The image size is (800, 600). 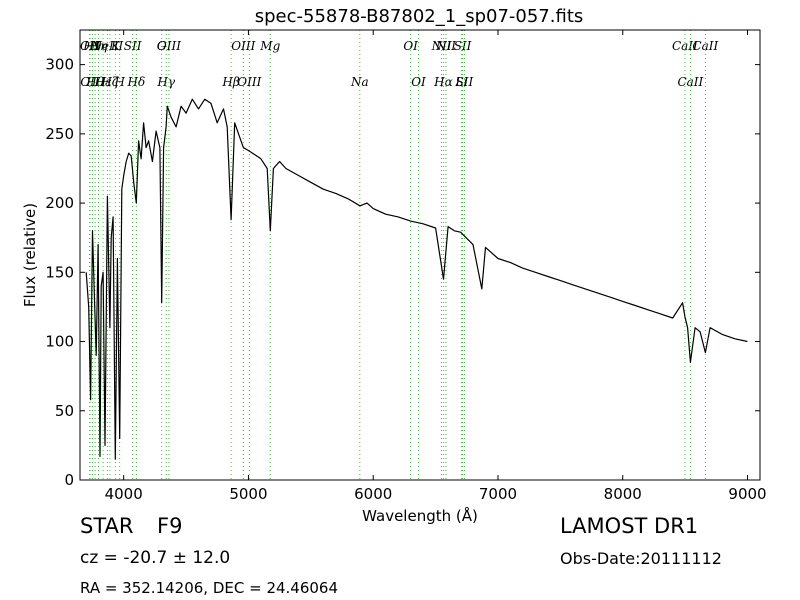 I want to click on line-marker-label: G, so click(x=162, y=46).